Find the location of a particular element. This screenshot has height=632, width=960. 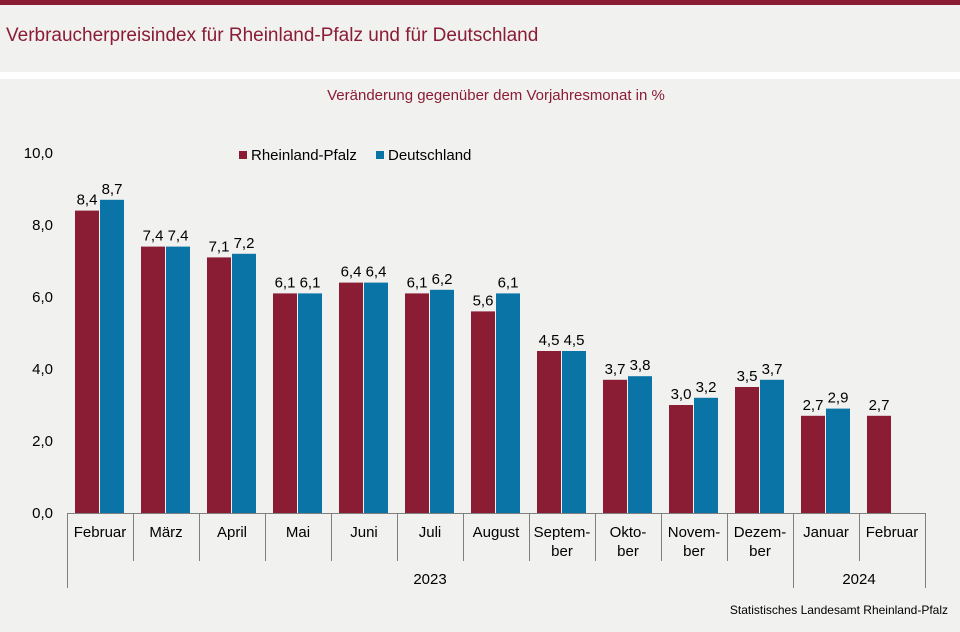

data-label: 8,4 is located at coordinates (87, 200).